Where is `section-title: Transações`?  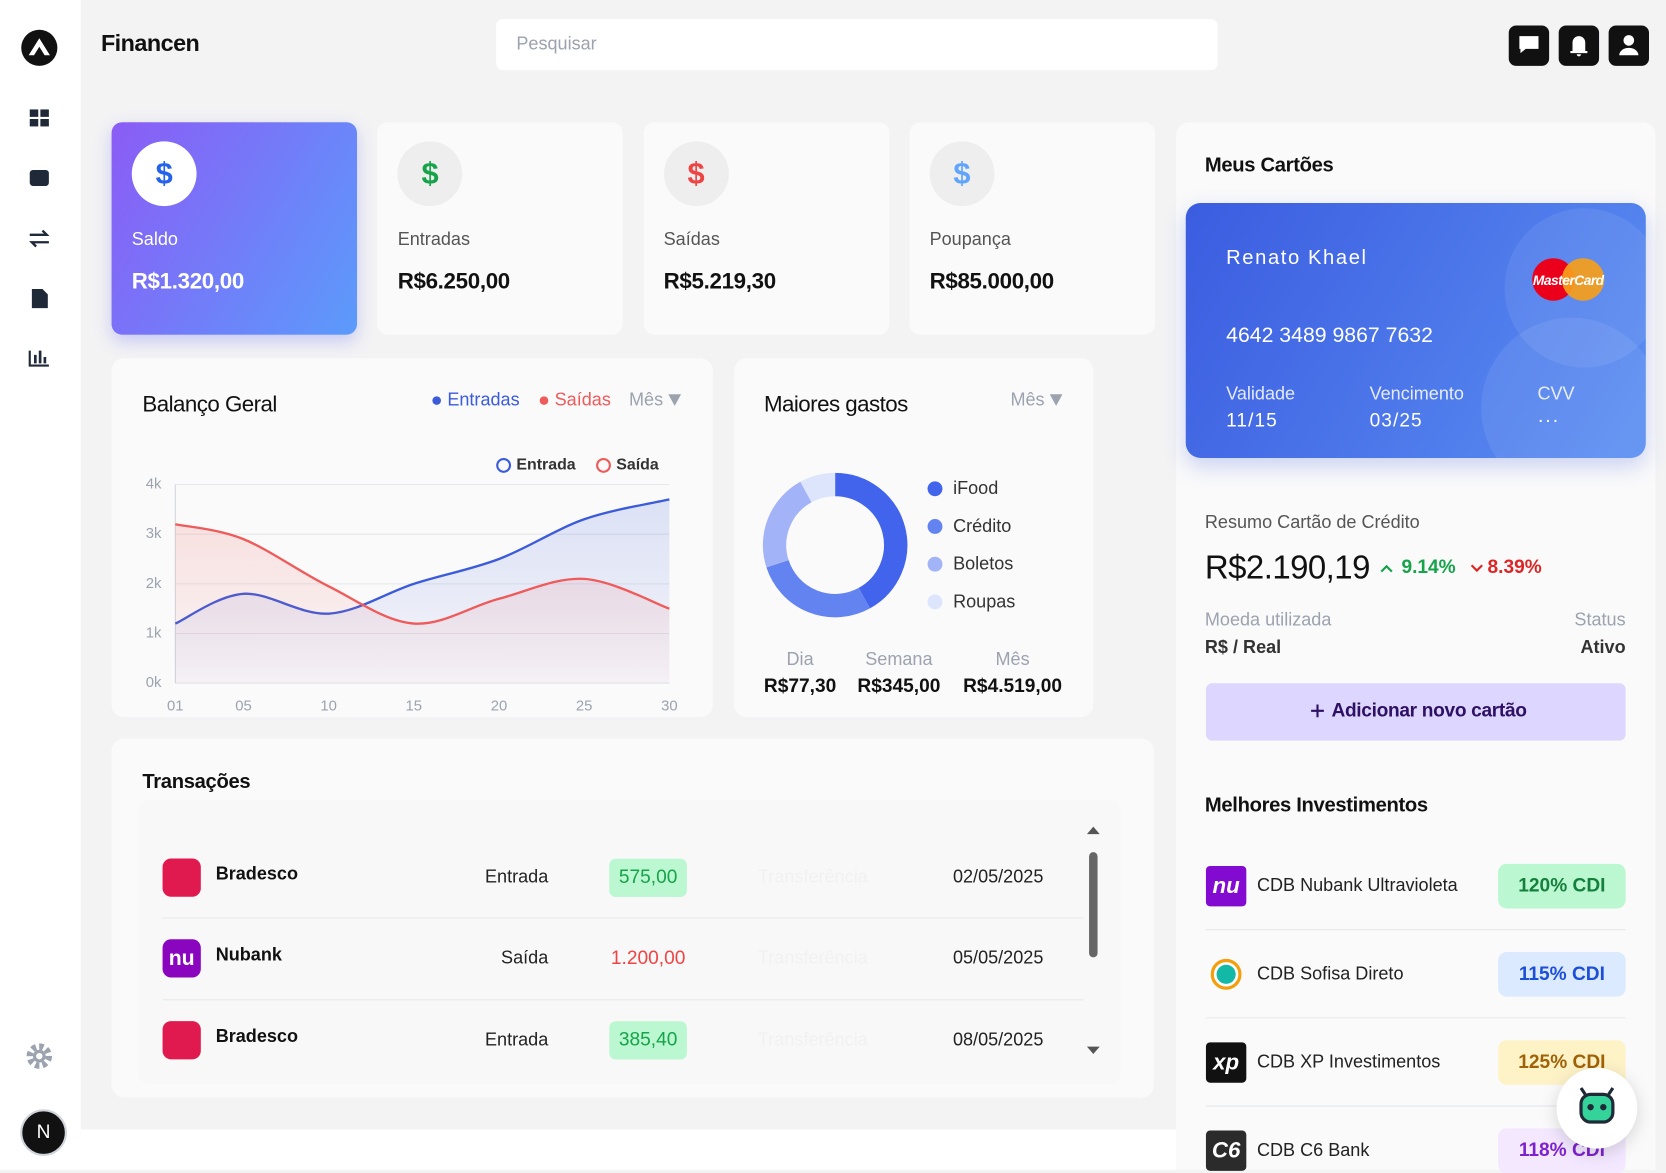
section-title: Transações is located at coordinates (196, 782).